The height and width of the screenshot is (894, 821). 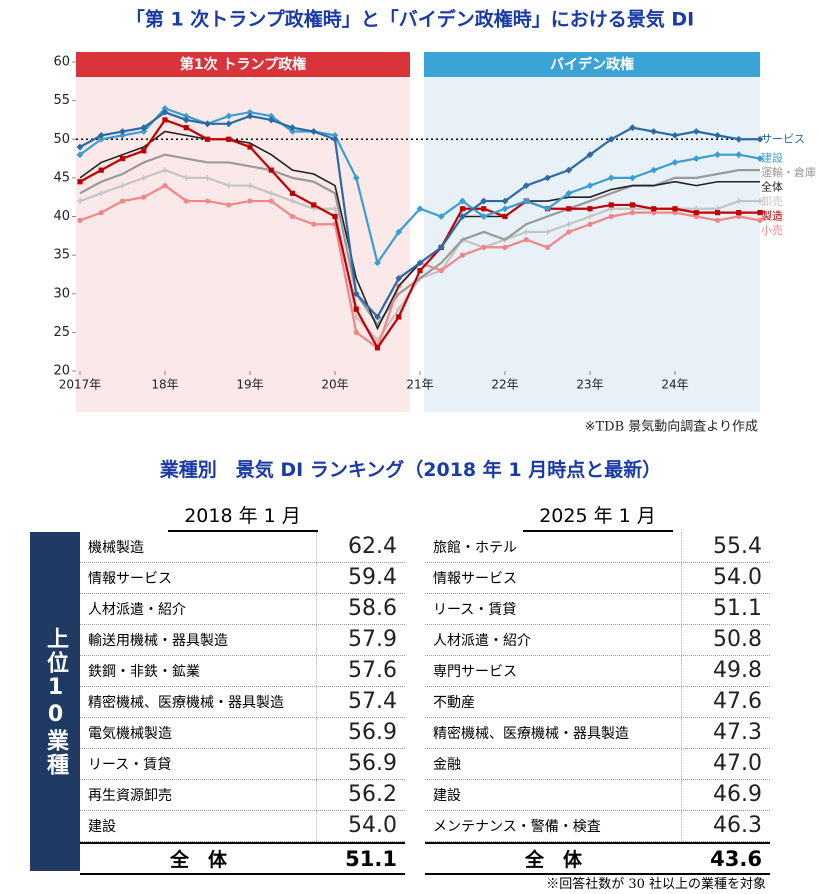 I want to click on industry-name: 情報サービス, so click(x=130, y=579).